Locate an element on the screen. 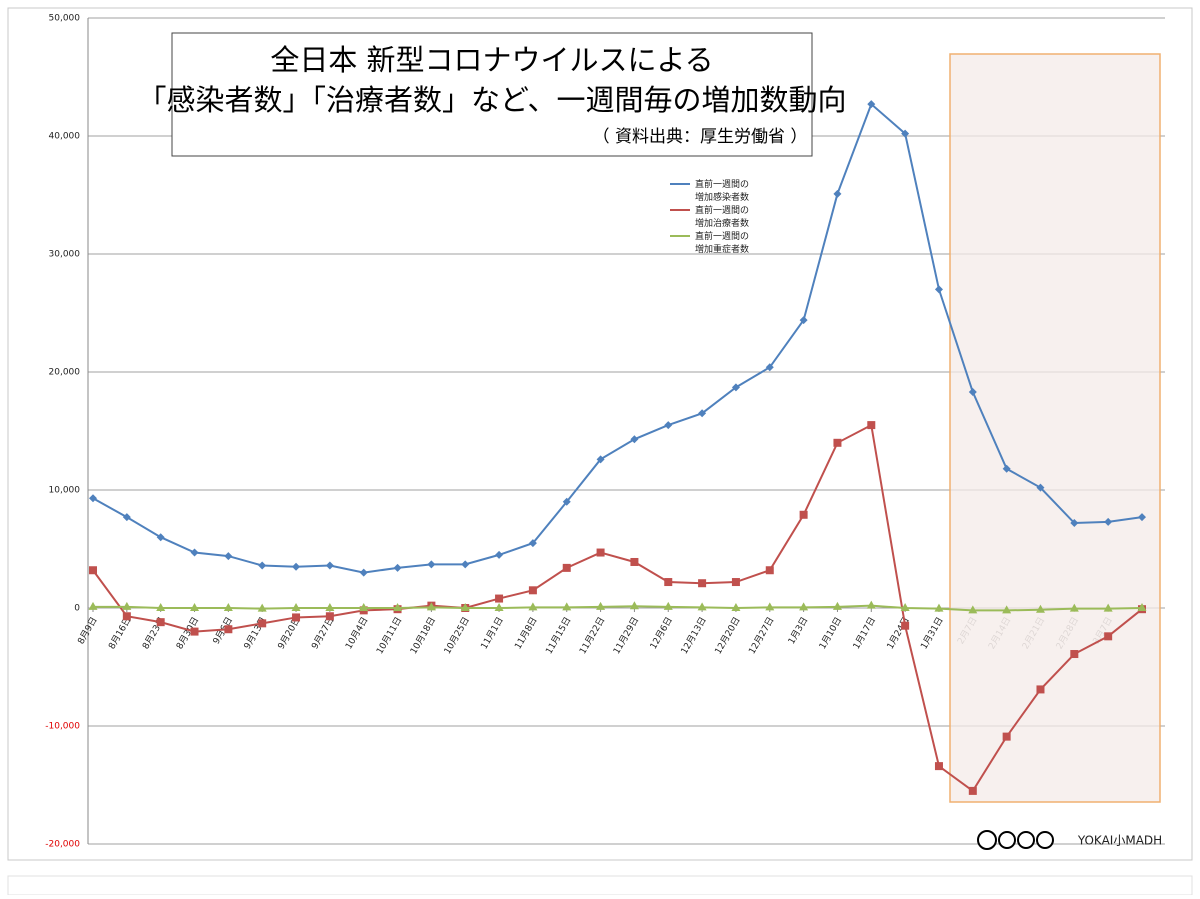 This screenshot has height=899, width=1200. y-tick-label: -10,000 is located at coordinates (62, 727).